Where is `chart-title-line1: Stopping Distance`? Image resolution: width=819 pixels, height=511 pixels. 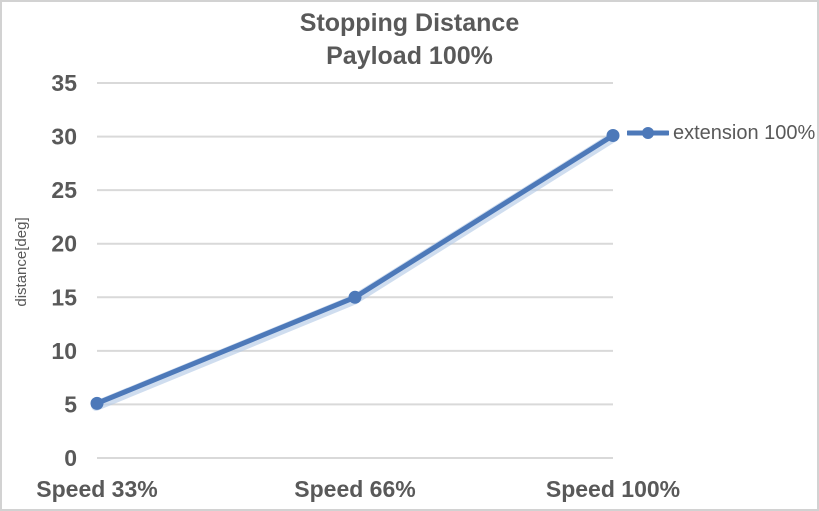 chart-title-line1: Stopping Distance is located at coordinates (409, 23).